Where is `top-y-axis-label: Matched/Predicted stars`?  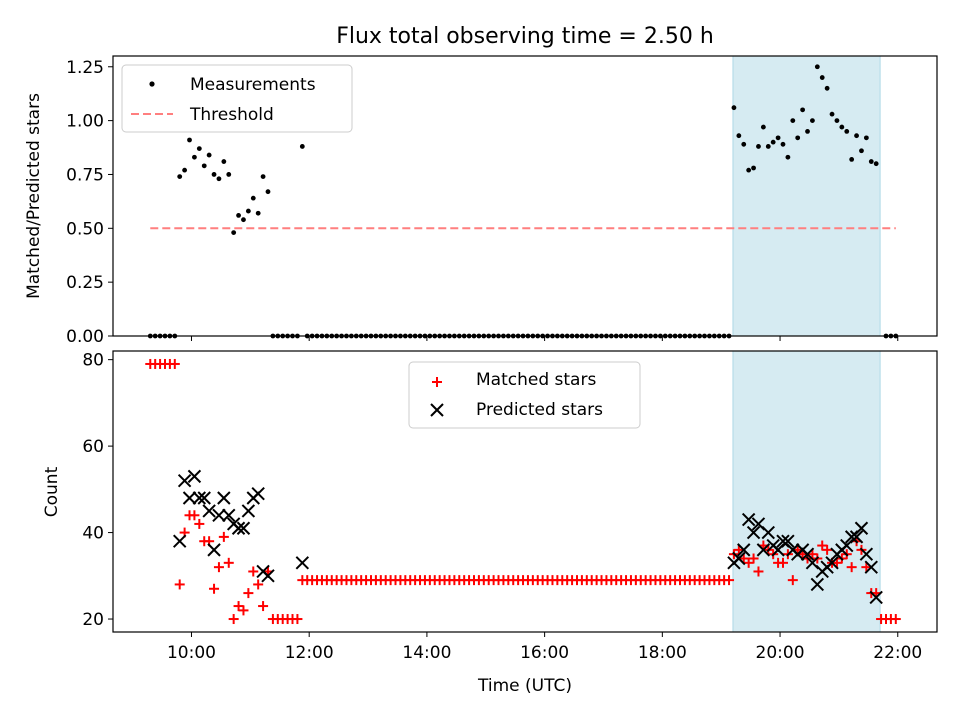 top-y-axis-label: Matched/Predicted stars is located at coordinates (34, 196).